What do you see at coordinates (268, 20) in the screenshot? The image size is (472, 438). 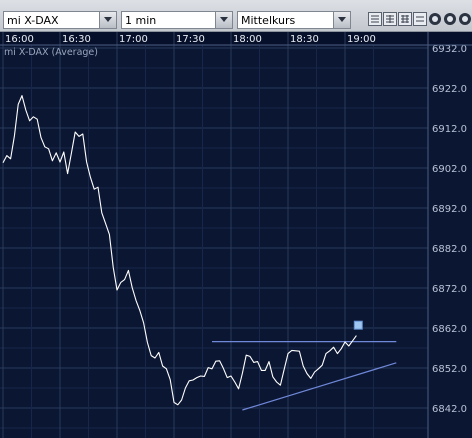 I see `price-type-select-value: Mittelkurs` at bounding box center [268, 20].